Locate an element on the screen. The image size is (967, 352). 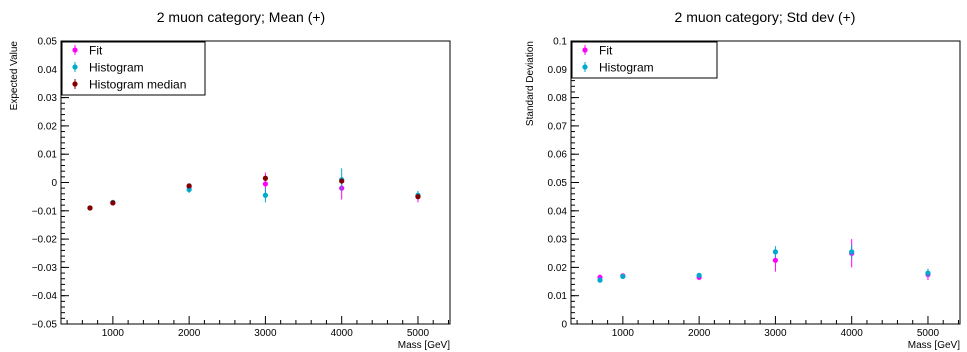
chart1-x-axis-title: Mass [GeV] is located at coordinates (424, 345).